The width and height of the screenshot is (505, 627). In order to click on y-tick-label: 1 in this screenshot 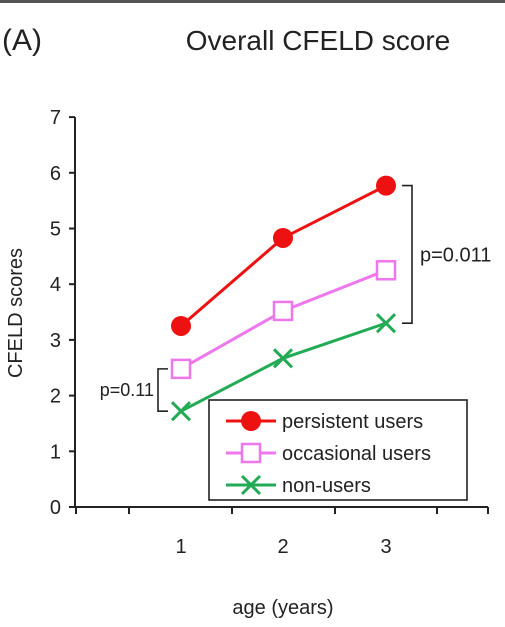, I will do `click(55, 452)`.